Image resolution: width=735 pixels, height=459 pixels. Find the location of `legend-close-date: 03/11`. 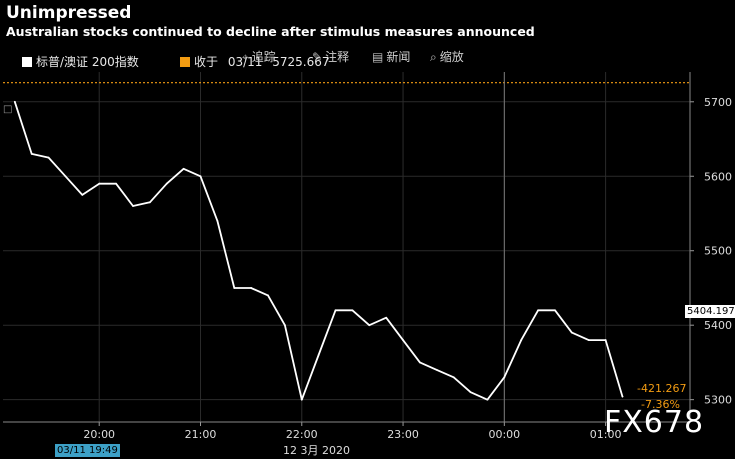

legend-close-date: 03/11 is located at coordinates (245, 62).